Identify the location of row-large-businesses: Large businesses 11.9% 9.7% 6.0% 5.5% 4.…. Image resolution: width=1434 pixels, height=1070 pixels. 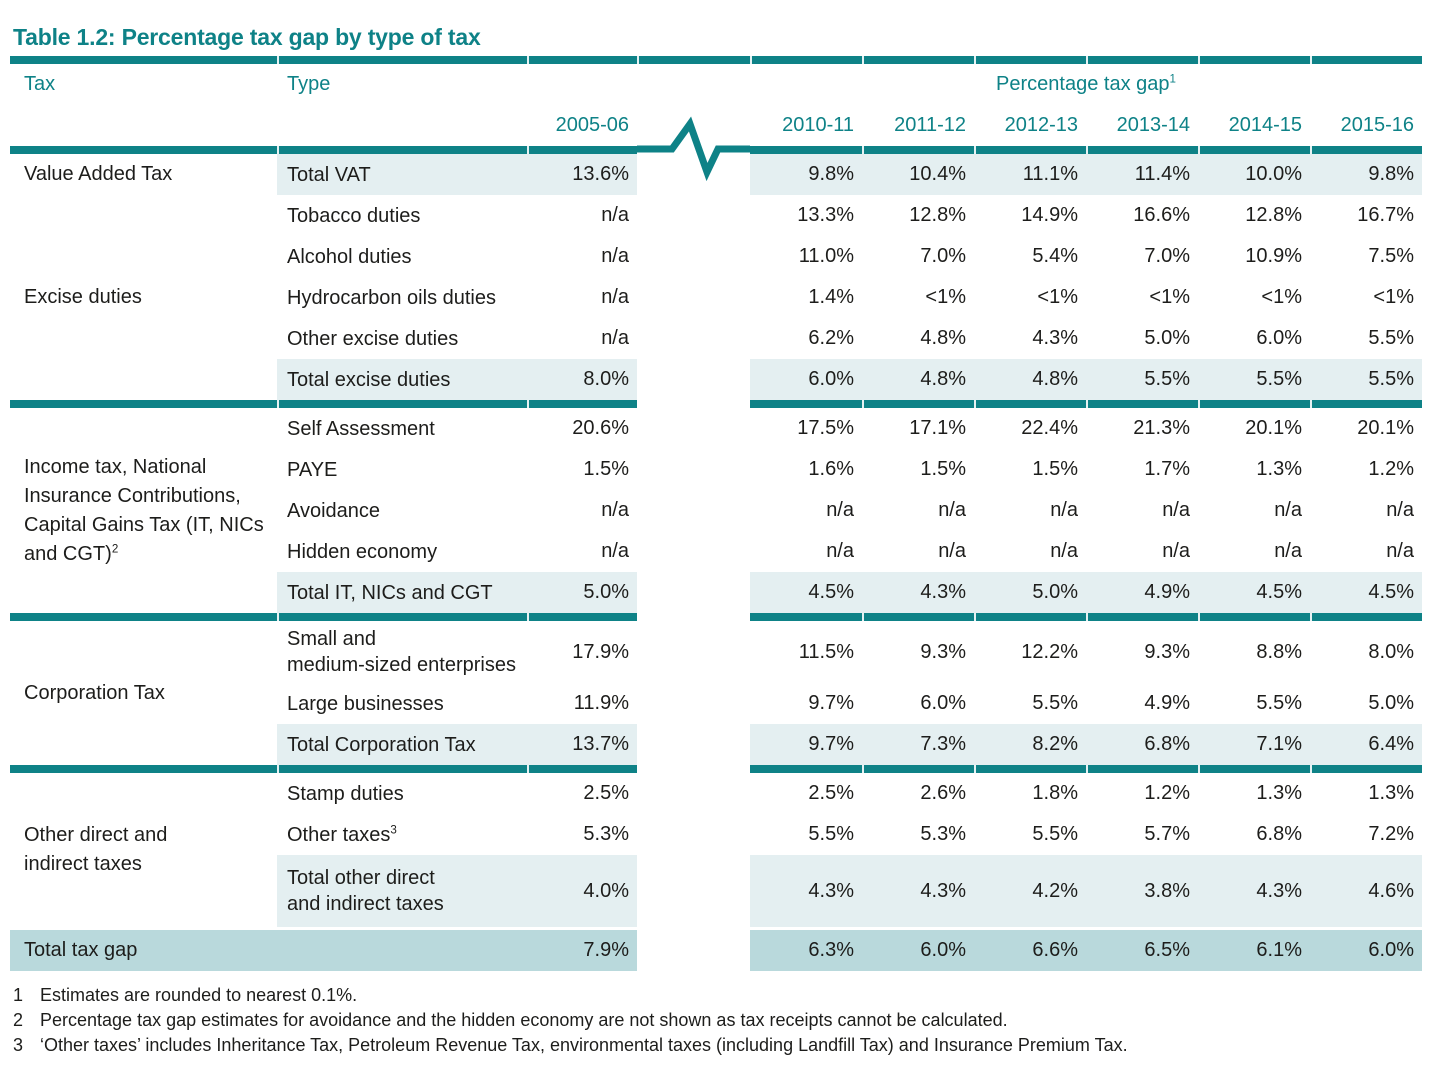
(716, 703).